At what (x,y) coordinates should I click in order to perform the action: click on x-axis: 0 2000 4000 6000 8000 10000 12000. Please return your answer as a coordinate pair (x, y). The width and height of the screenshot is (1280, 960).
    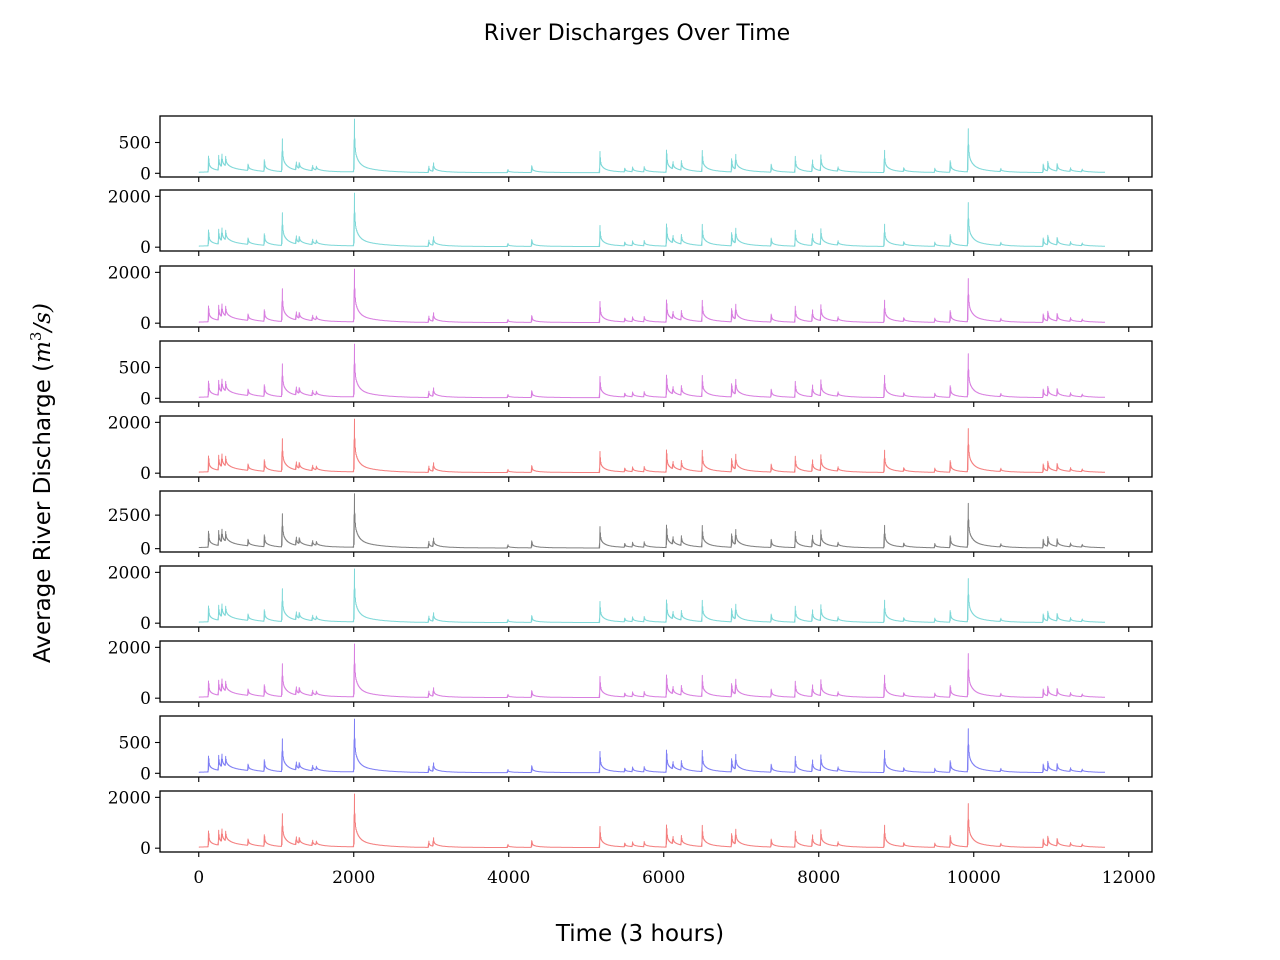
    Looking at the image, I should click on (674, 878).